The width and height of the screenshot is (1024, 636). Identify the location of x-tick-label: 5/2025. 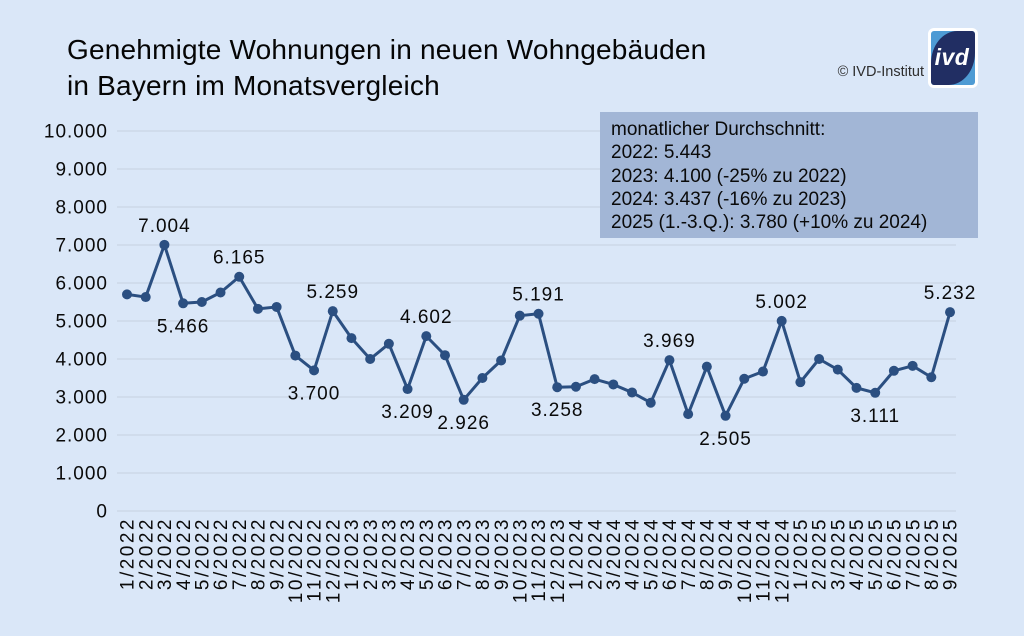
(876, 553).